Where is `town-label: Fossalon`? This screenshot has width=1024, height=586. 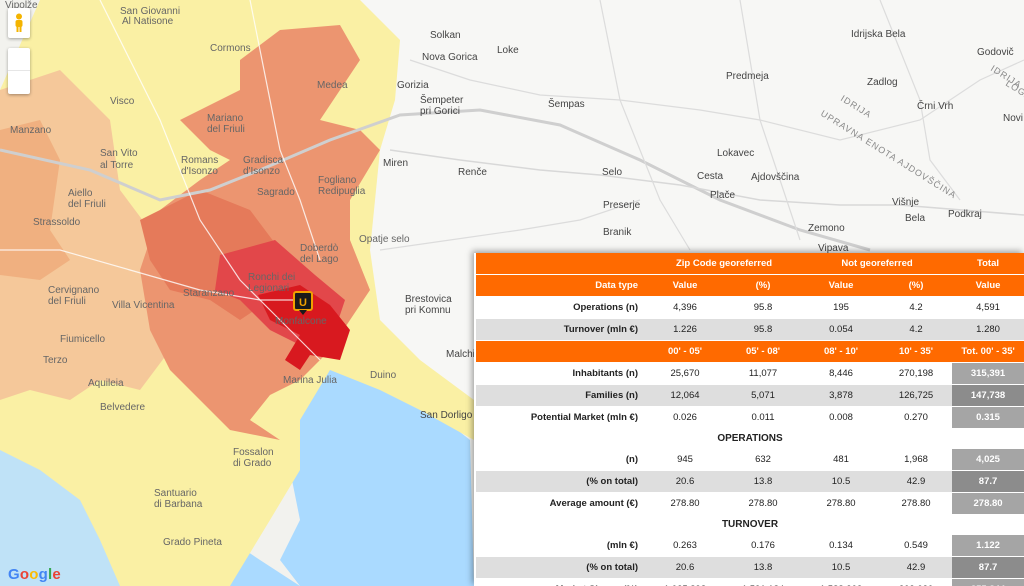
town-label: Fossalon is located at coordinates (253, 452).